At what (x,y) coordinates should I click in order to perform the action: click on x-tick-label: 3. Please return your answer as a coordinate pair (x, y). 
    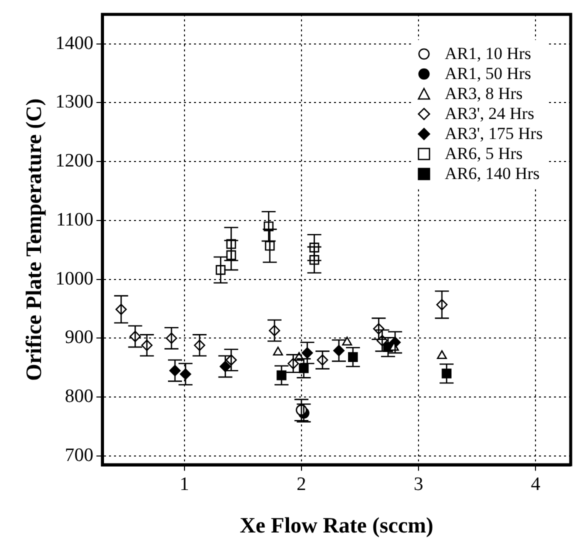
    Looking at the image, I should click on (419, 485).